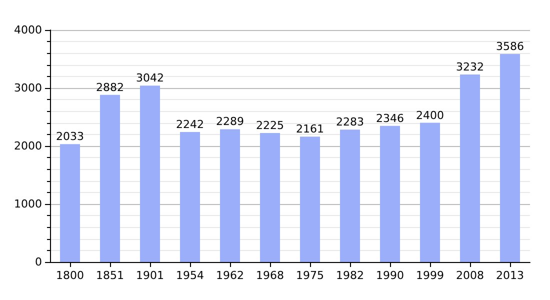 The width and height of the screenshot is (550, 300). I want to click on x-tick-label: 1982, so click(350, 275).